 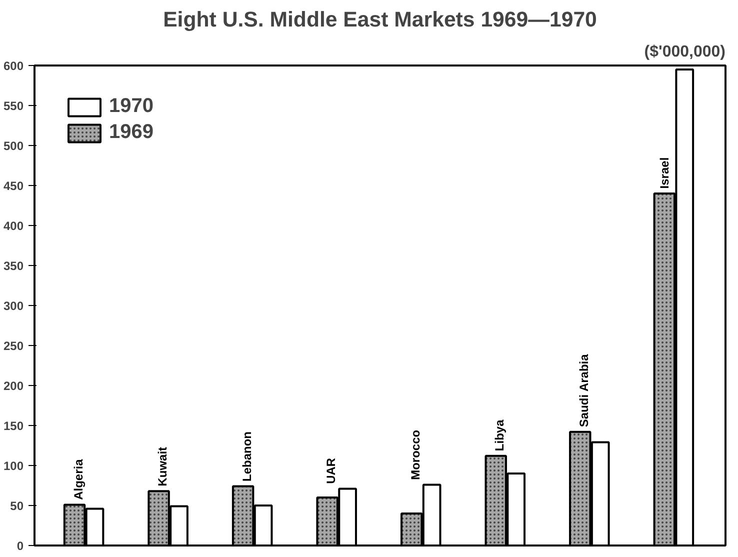 I want to click on x-tick-label: Israel, so click(x=664, y=173).